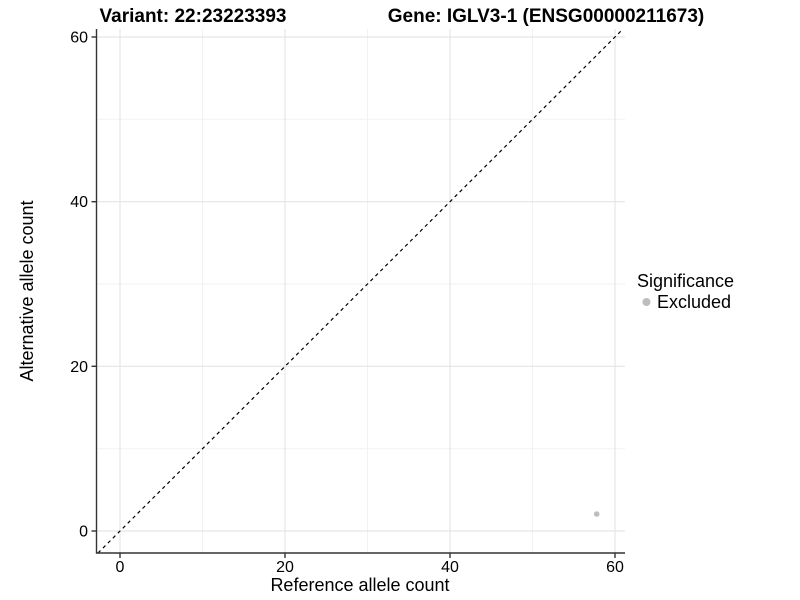 Image resolution: width=800 pixels, height=600 pixels. Describe the element at coordinates (79, 285) in the screenshot. I see `y-tick-labels: 0 20 40 60` at that location.